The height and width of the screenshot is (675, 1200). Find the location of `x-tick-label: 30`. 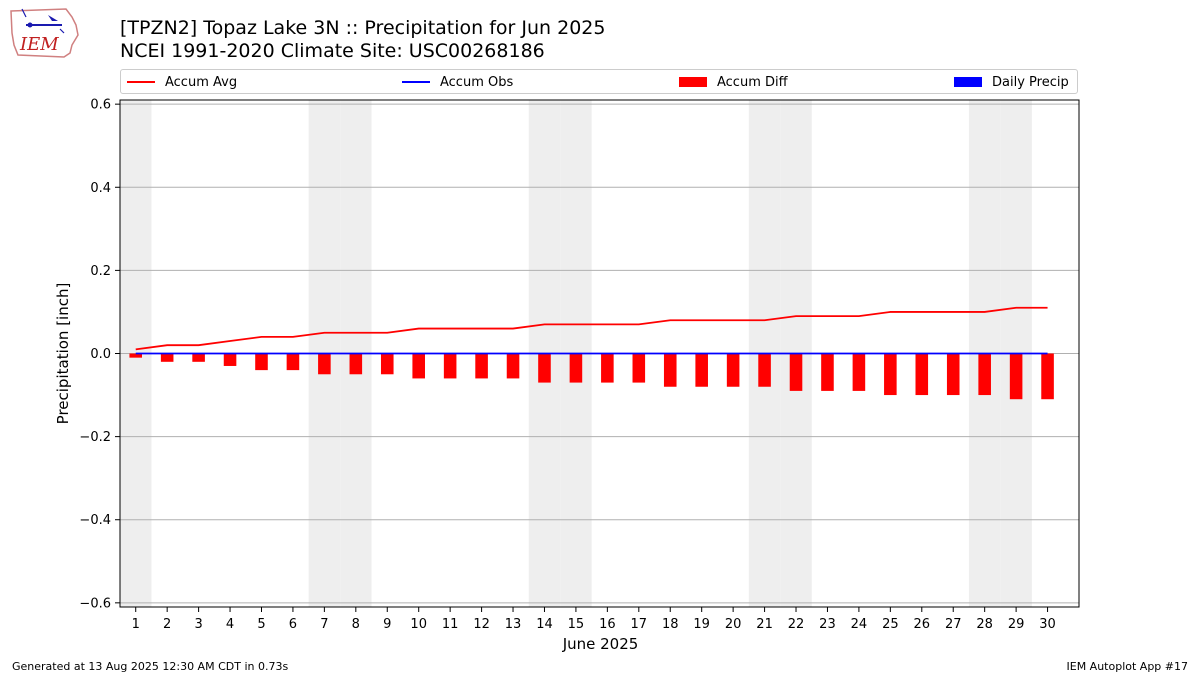

x-tick-label: 30 is located at coordinates (1047, 624).